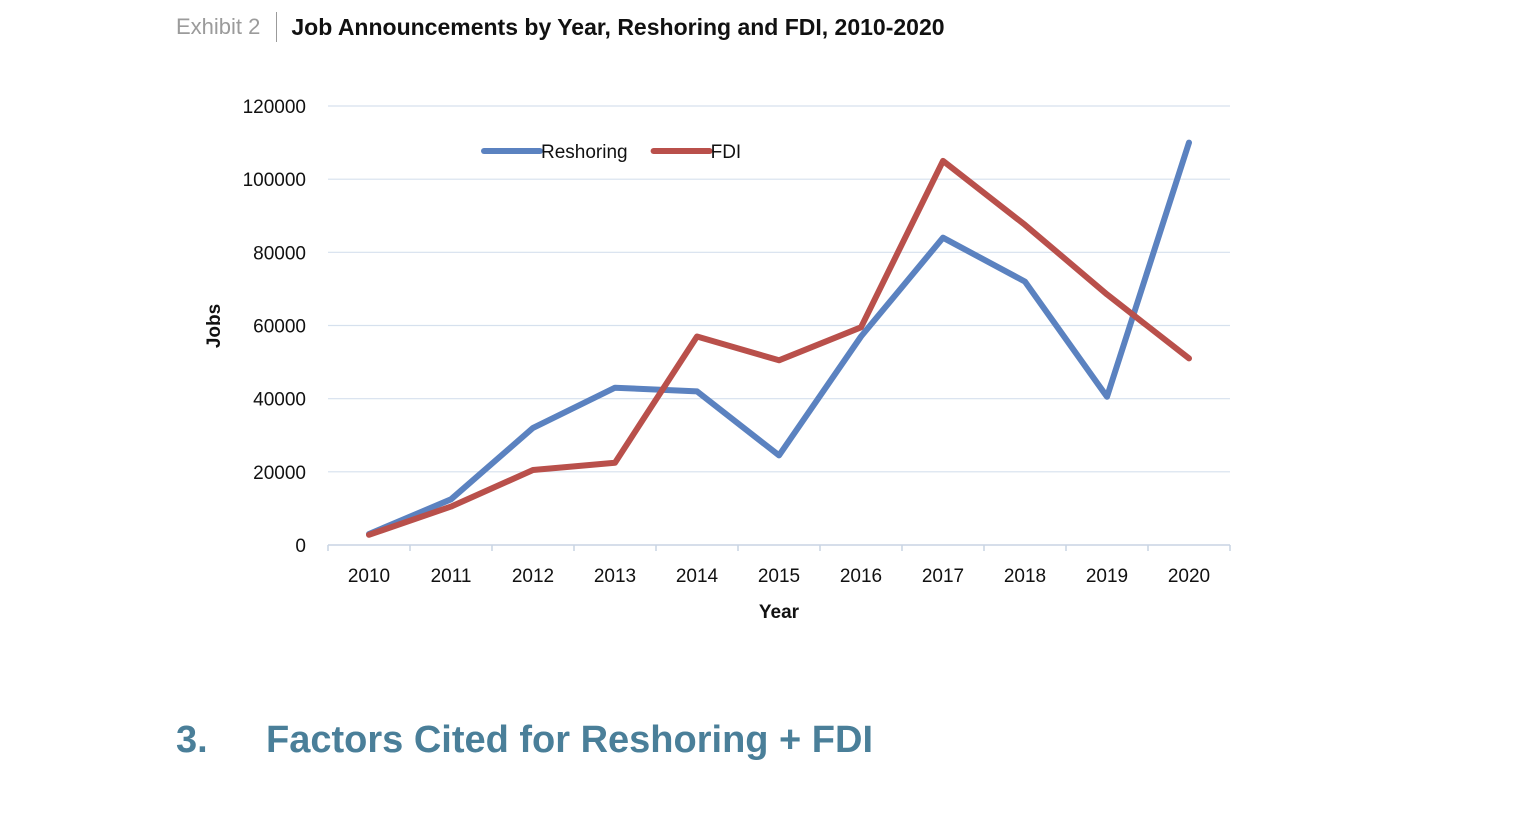  I want to click on y-tick-label: 20000, so click(279, 473).